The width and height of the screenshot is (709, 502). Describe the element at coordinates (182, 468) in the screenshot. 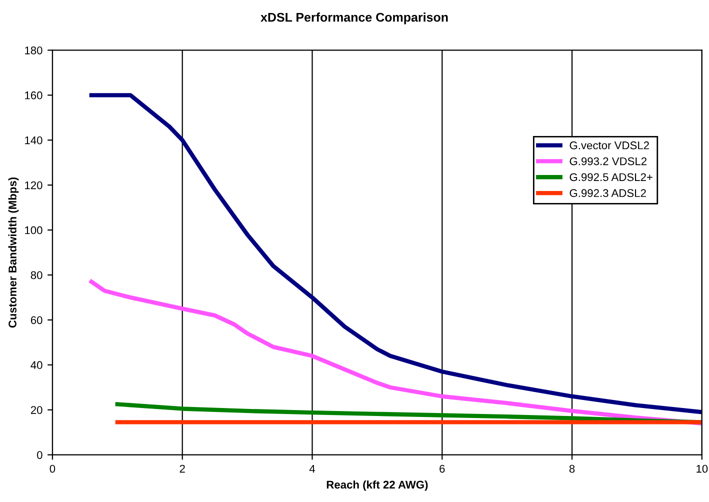

I see `x-tick-label: 2` at that location.